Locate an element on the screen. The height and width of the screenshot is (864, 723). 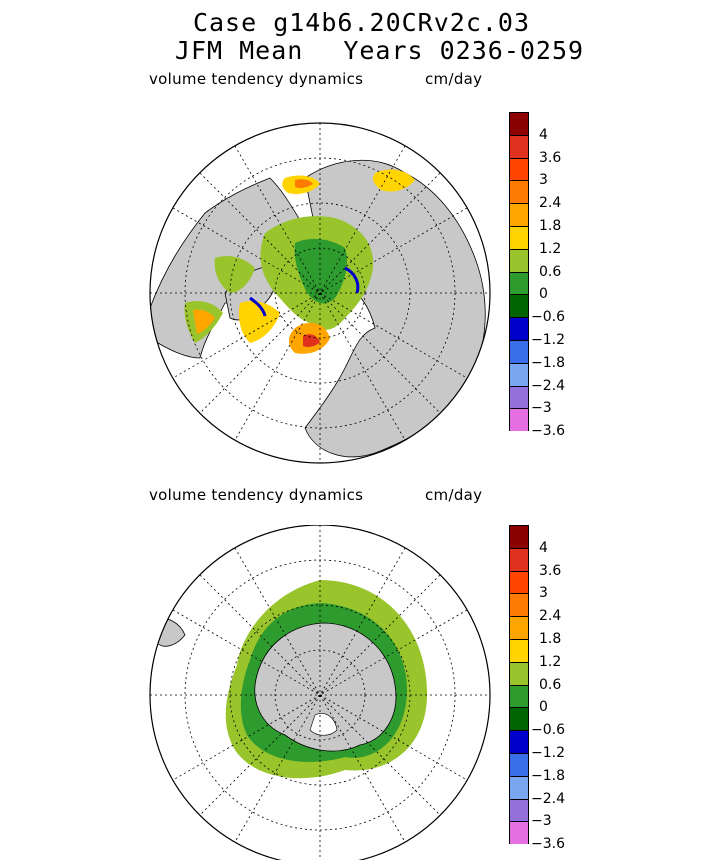
colorbar-north: 4 3.6 3 2.4 1.8 1.2 0.6 0 −0.6 −1.2 −1.8 −2.4 −3 −3.6 is located at coordinates (537, 275).